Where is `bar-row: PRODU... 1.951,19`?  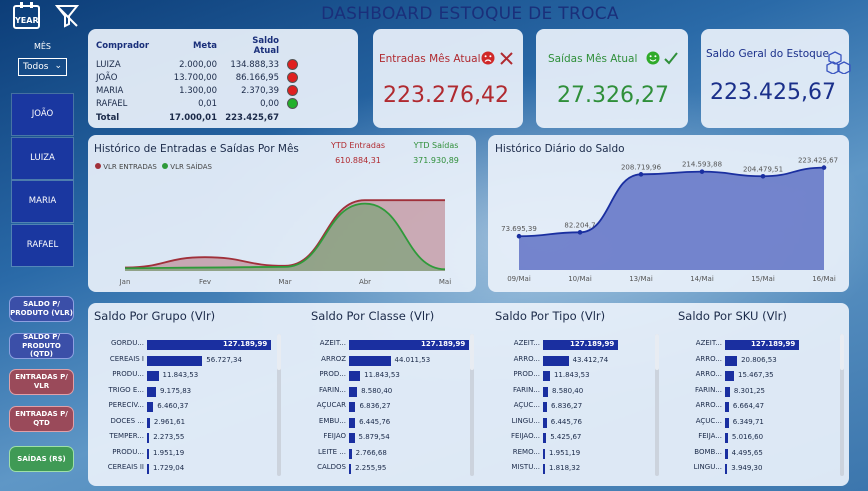
bar-row: PRODU... 1.951,19 is located at coordinates (181, 454).